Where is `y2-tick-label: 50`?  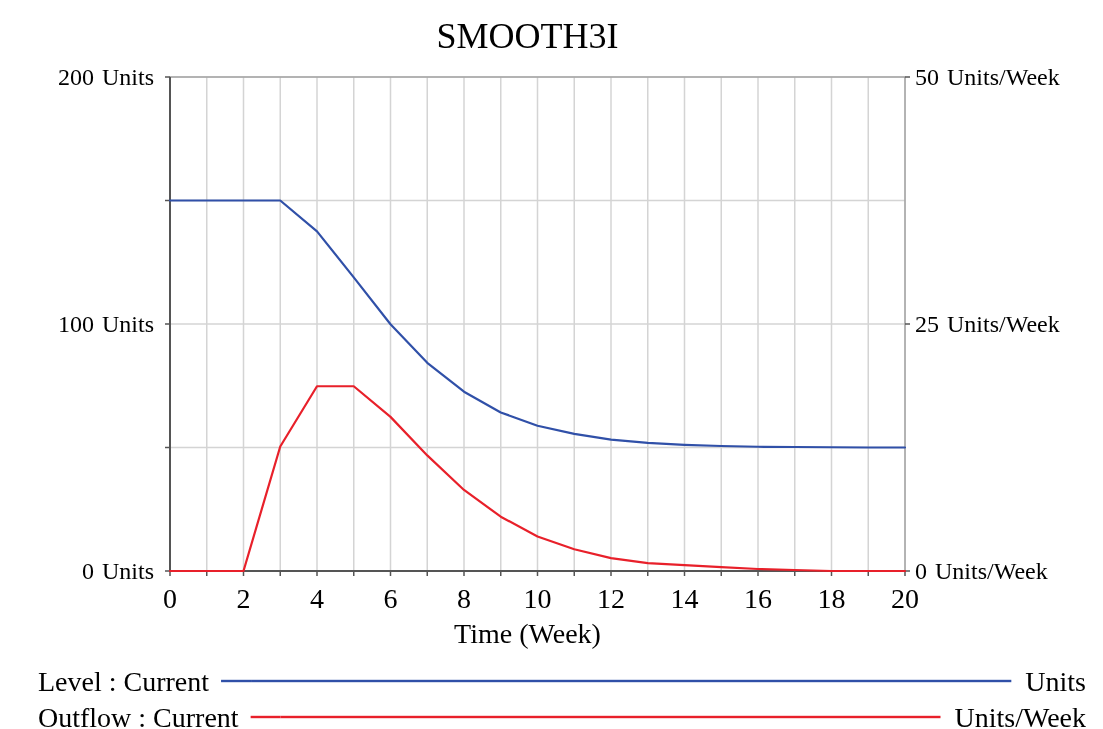 y2-tick-label: 50 is located at coordinates (927, 77).